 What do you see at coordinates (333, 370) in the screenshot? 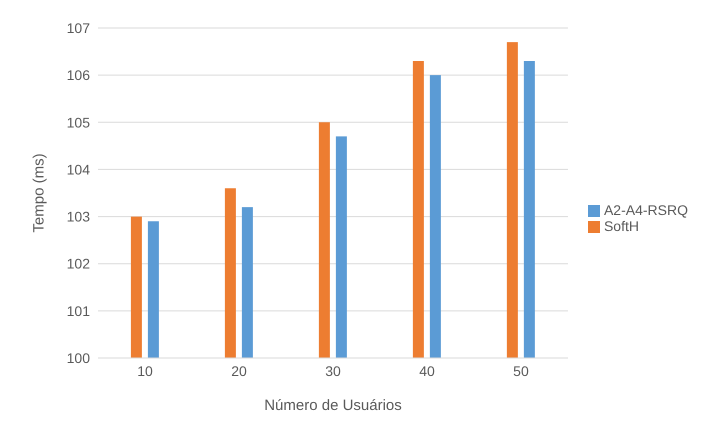
I see `x-tick-label: 30` at bounding box center [333, 370].